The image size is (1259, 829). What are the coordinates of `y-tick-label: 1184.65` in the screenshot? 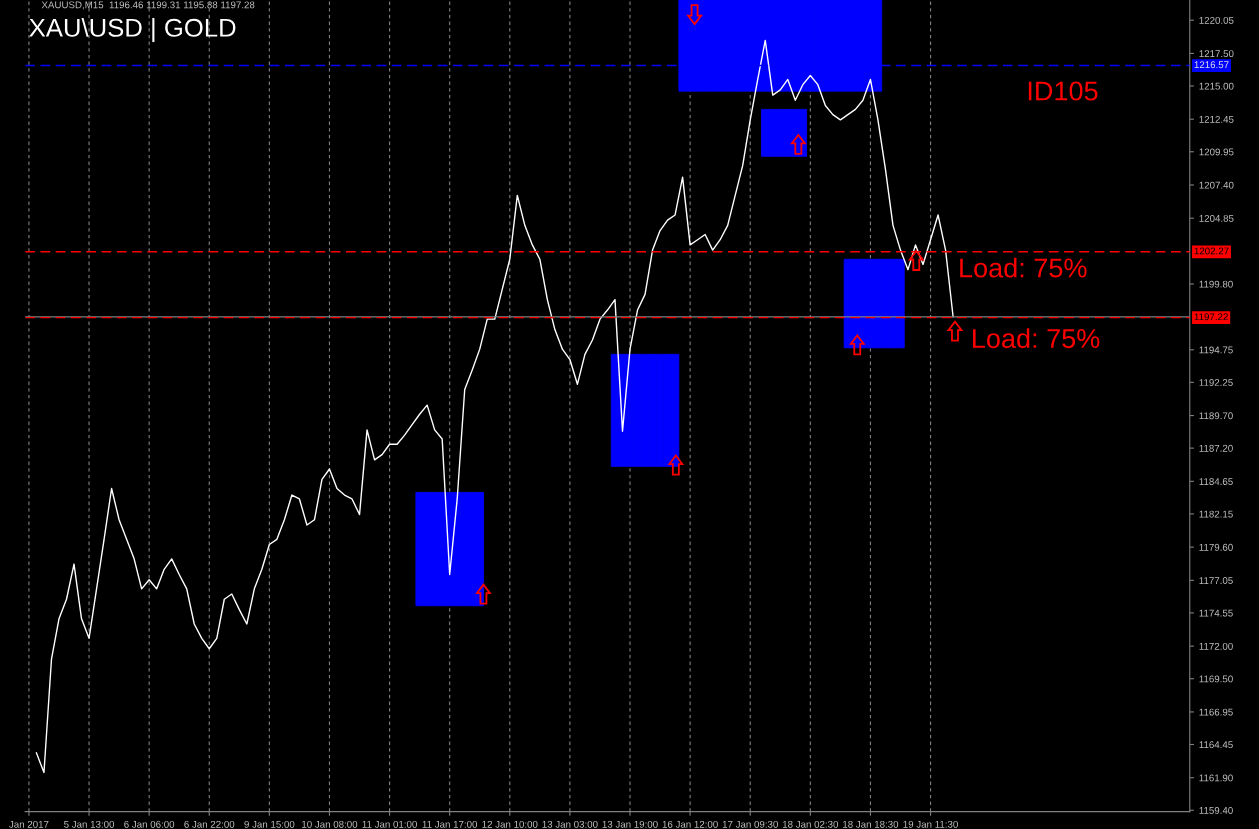 It's located at (1216, 481).